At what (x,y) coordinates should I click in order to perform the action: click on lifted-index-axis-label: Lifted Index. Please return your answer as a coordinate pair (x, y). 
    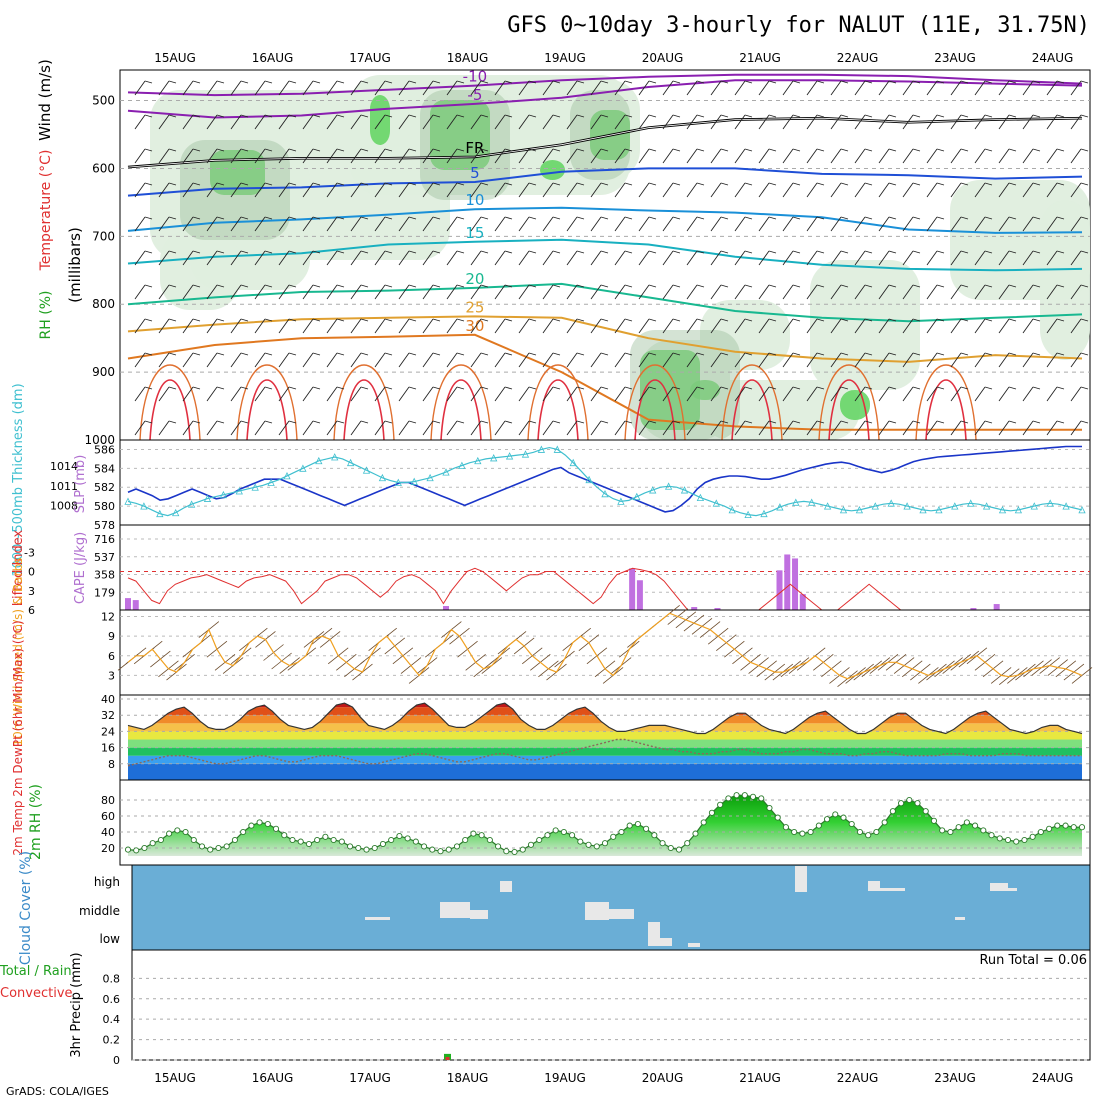
    Looking at the image, I should click on (18, 567).